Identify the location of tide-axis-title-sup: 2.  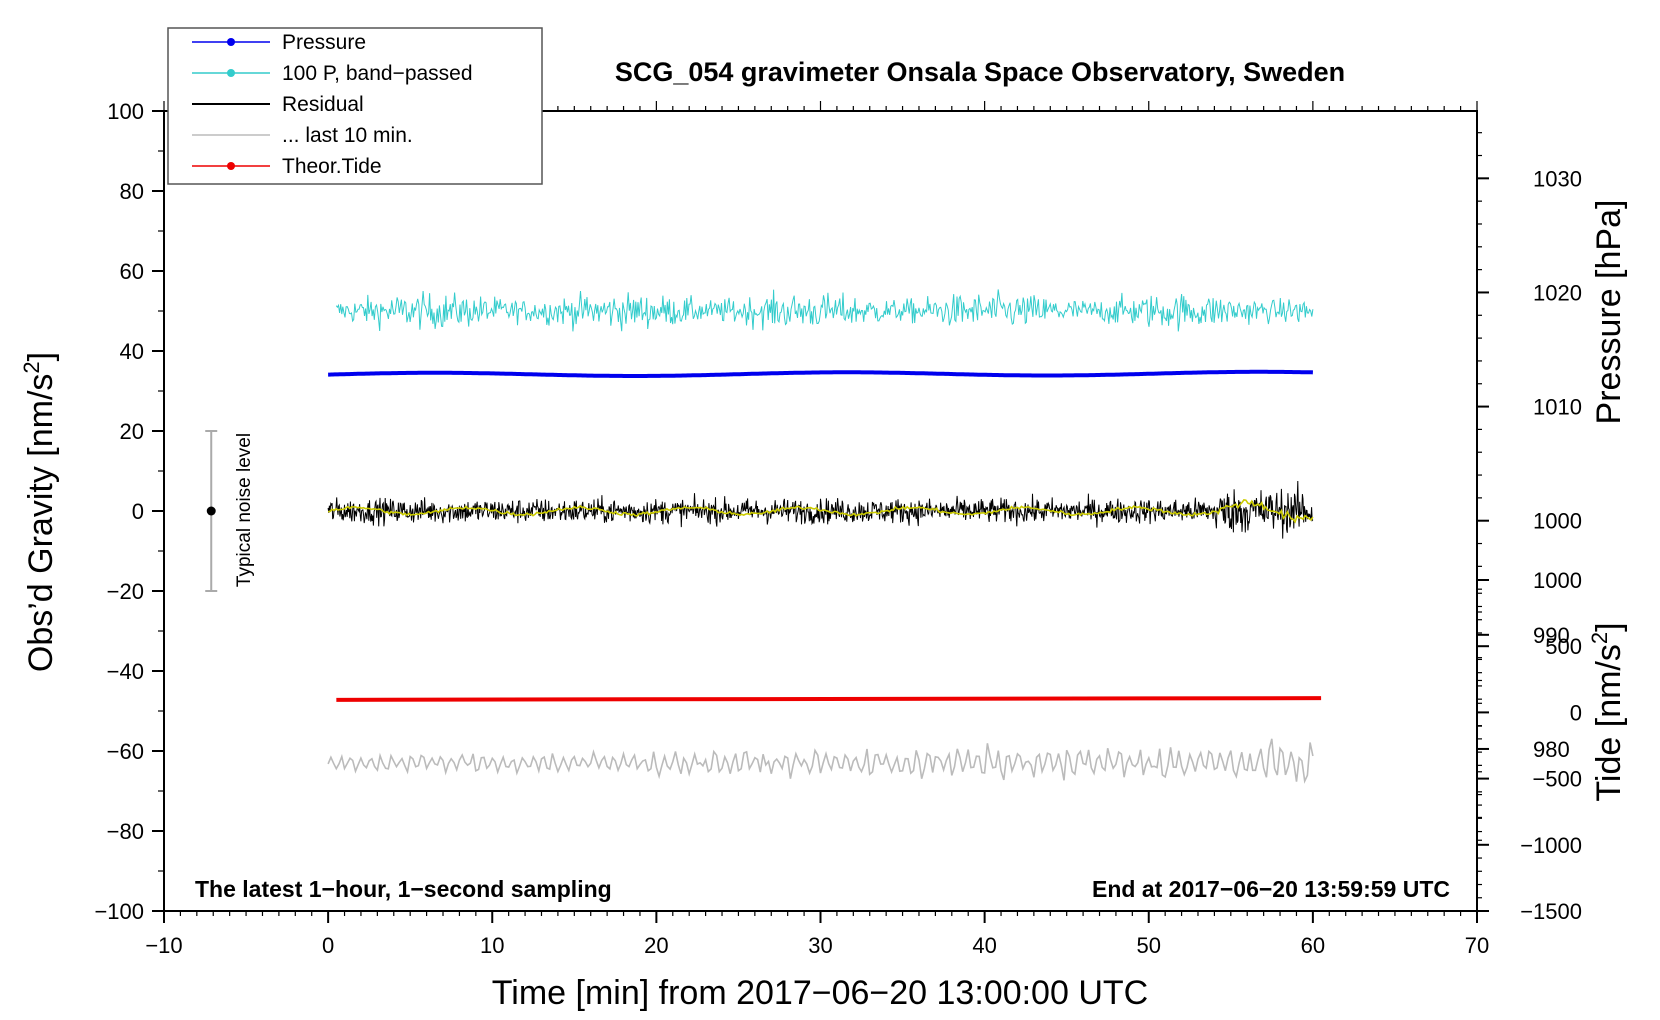
(1599, 638).